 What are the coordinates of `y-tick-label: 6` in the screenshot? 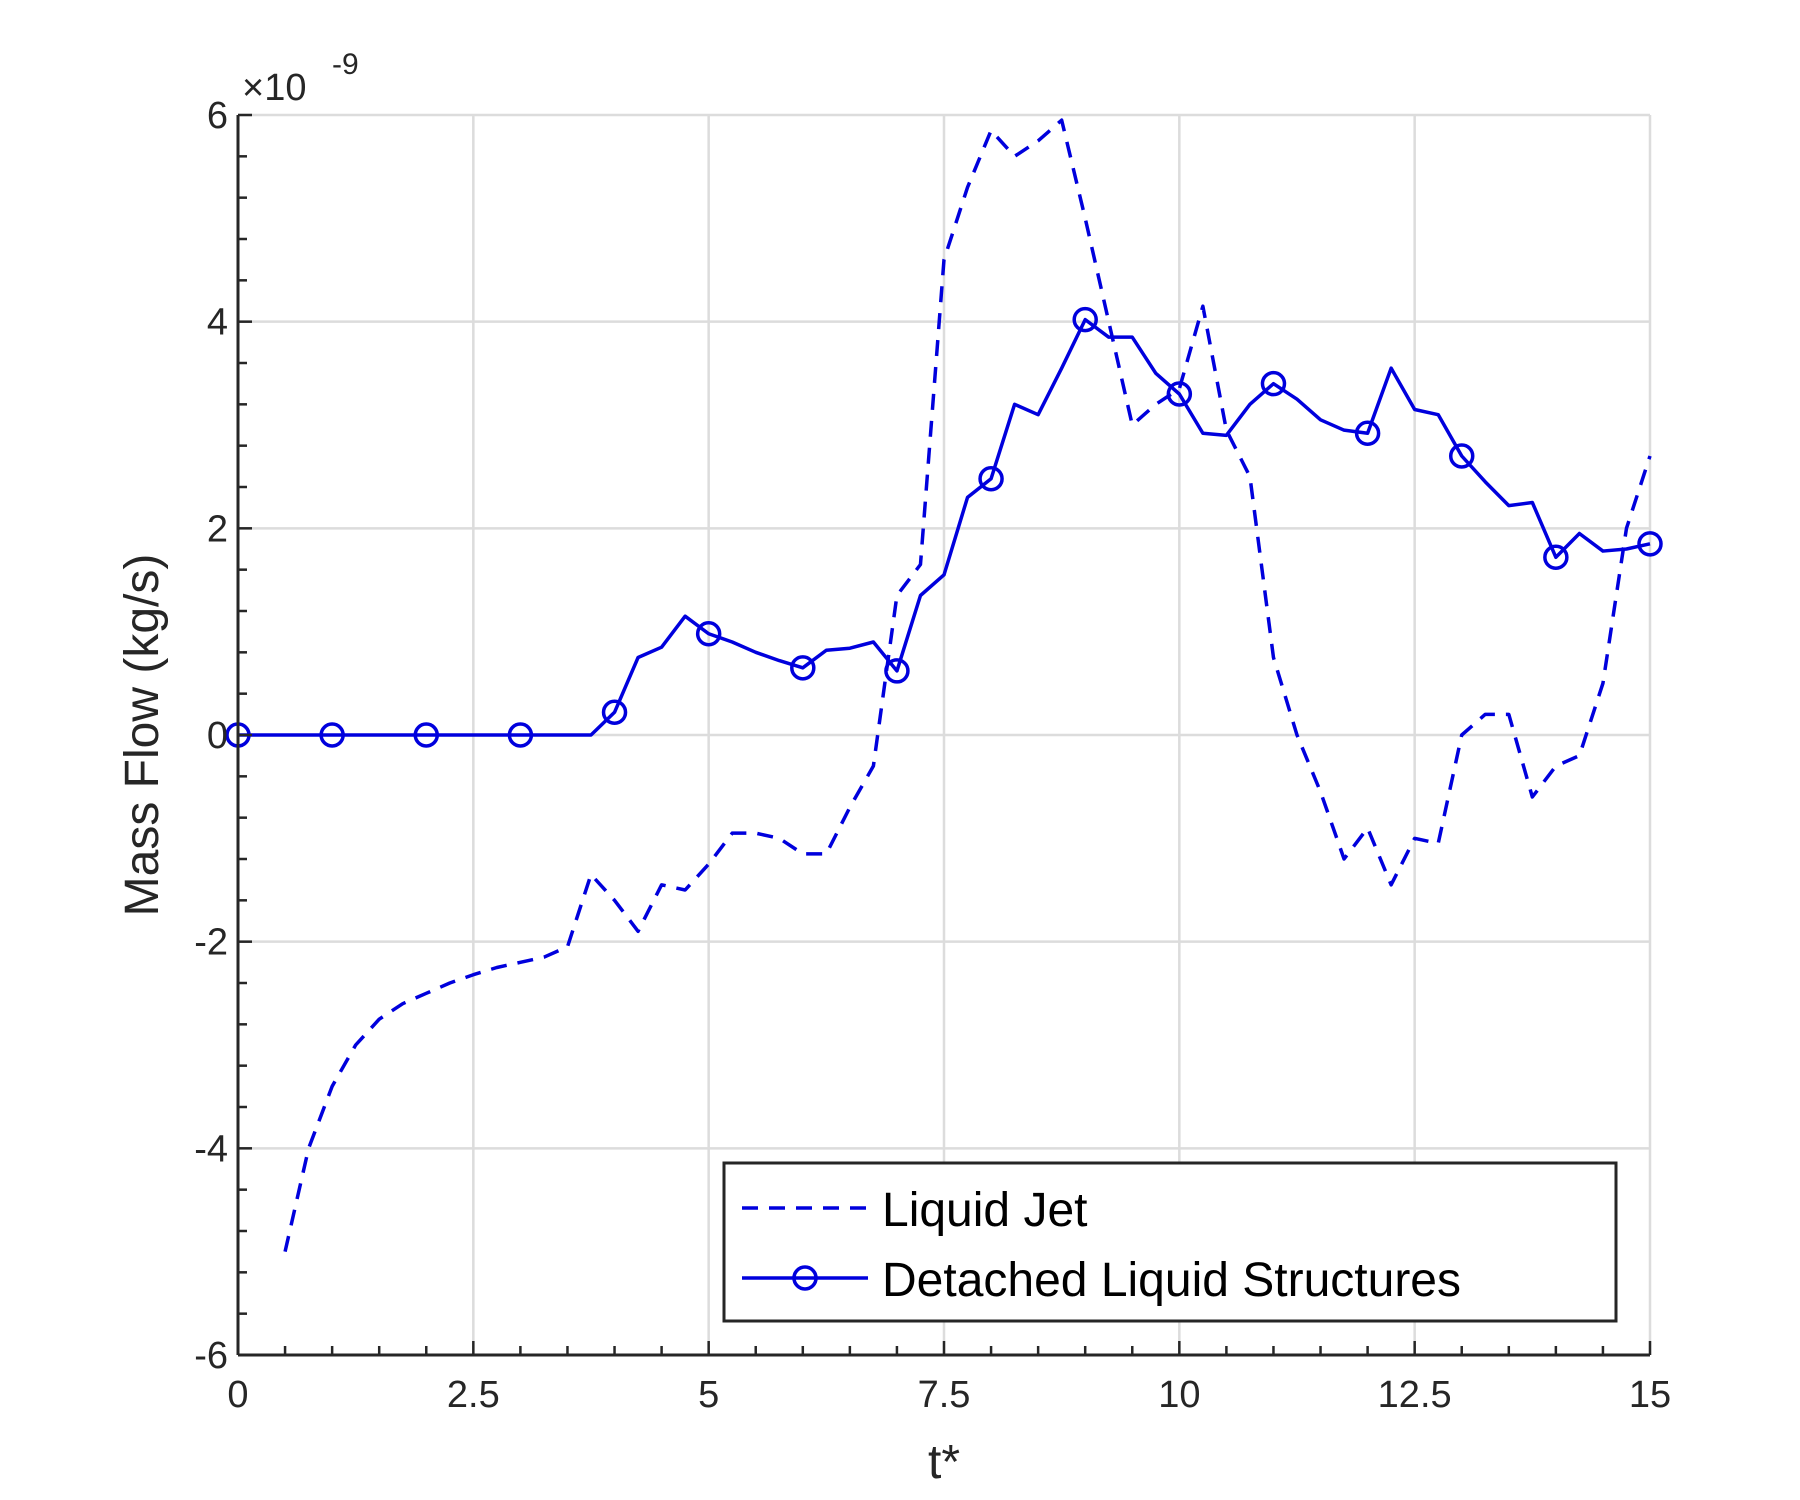 It's located at (217, 116).